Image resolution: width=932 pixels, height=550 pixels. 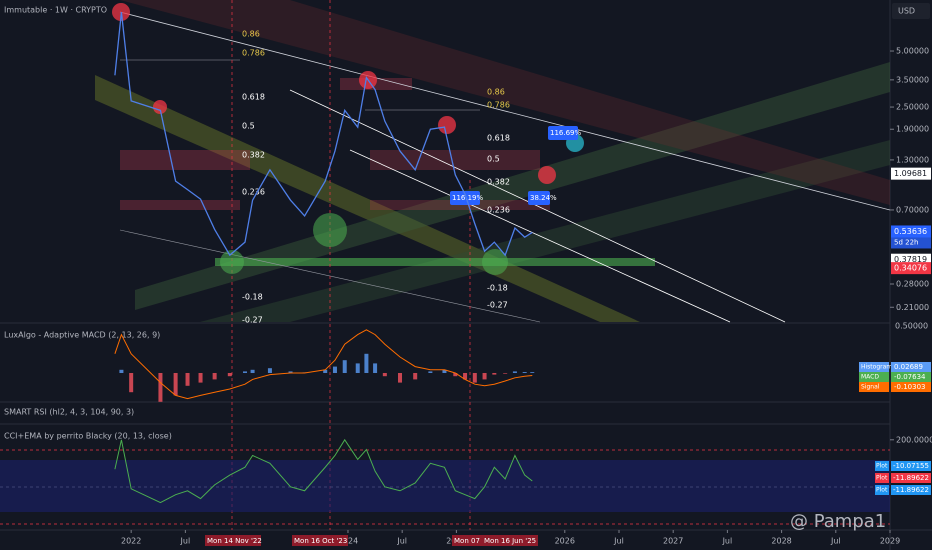 What do you see at coordinates (781, 541) in the screenshot?
I see `x-tick-label: 2028` at bounding box center [781, 541].